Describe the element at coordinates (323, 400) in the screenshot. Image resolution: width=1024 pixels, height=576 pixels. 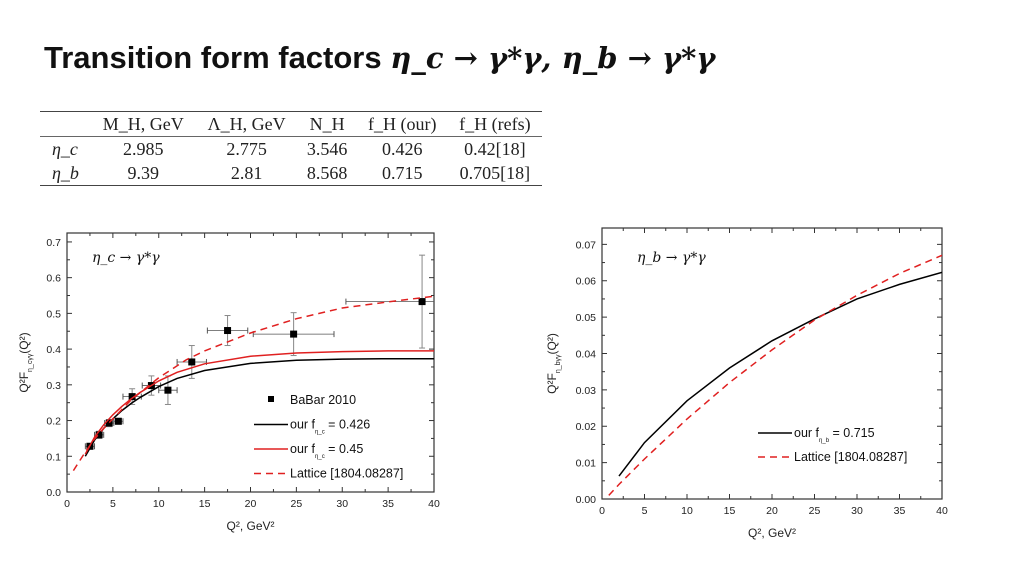
I see `legend-label: BaBar 2010` at that location.